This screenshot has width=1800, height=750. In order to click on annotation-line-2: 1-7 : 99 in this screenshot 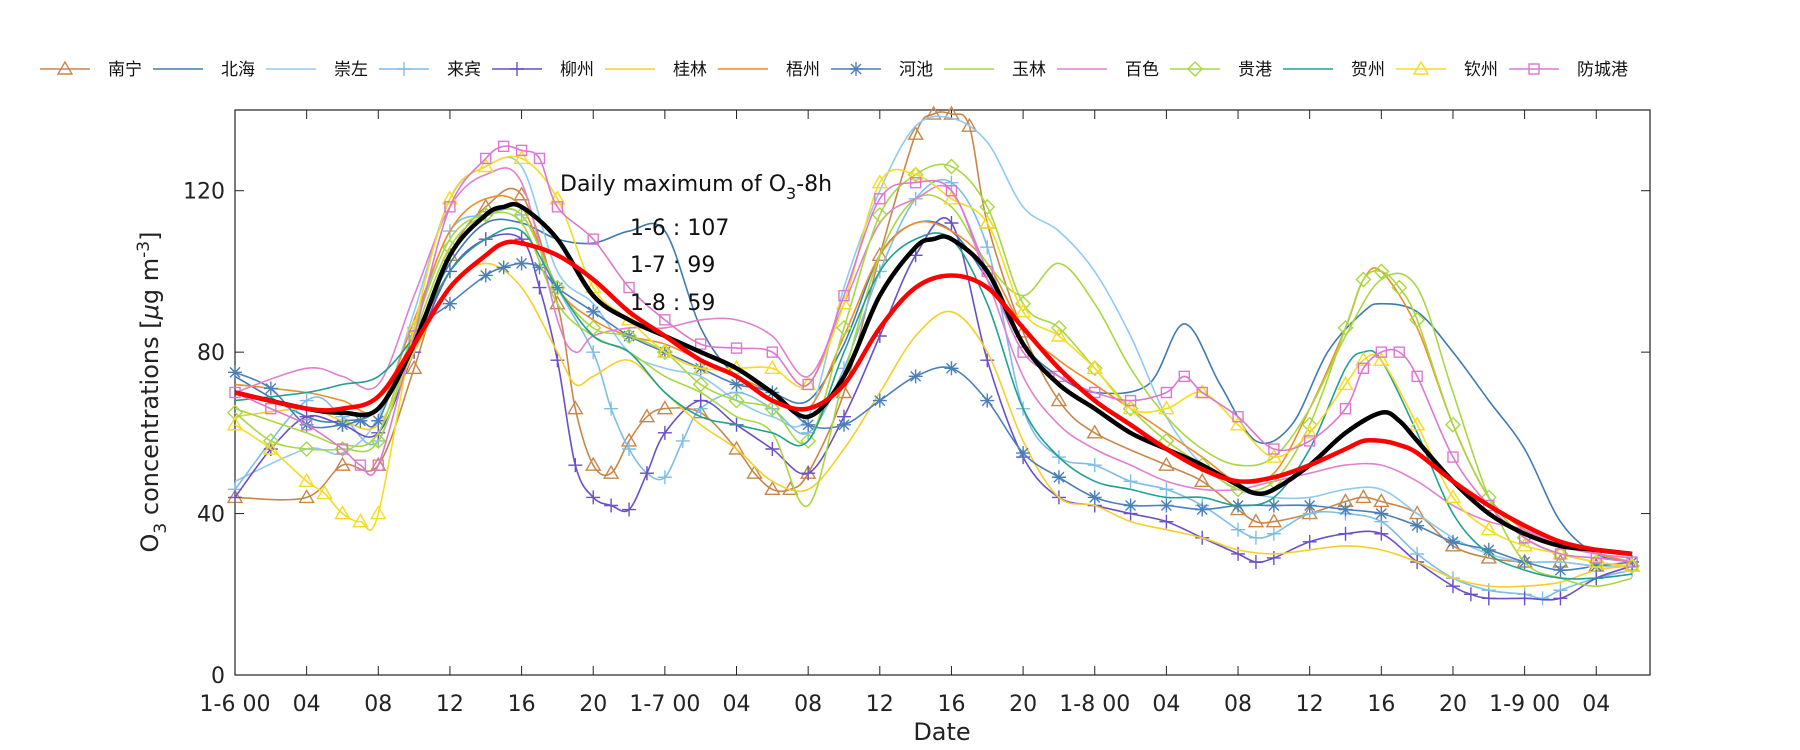, I will do `click(672, 265)`.